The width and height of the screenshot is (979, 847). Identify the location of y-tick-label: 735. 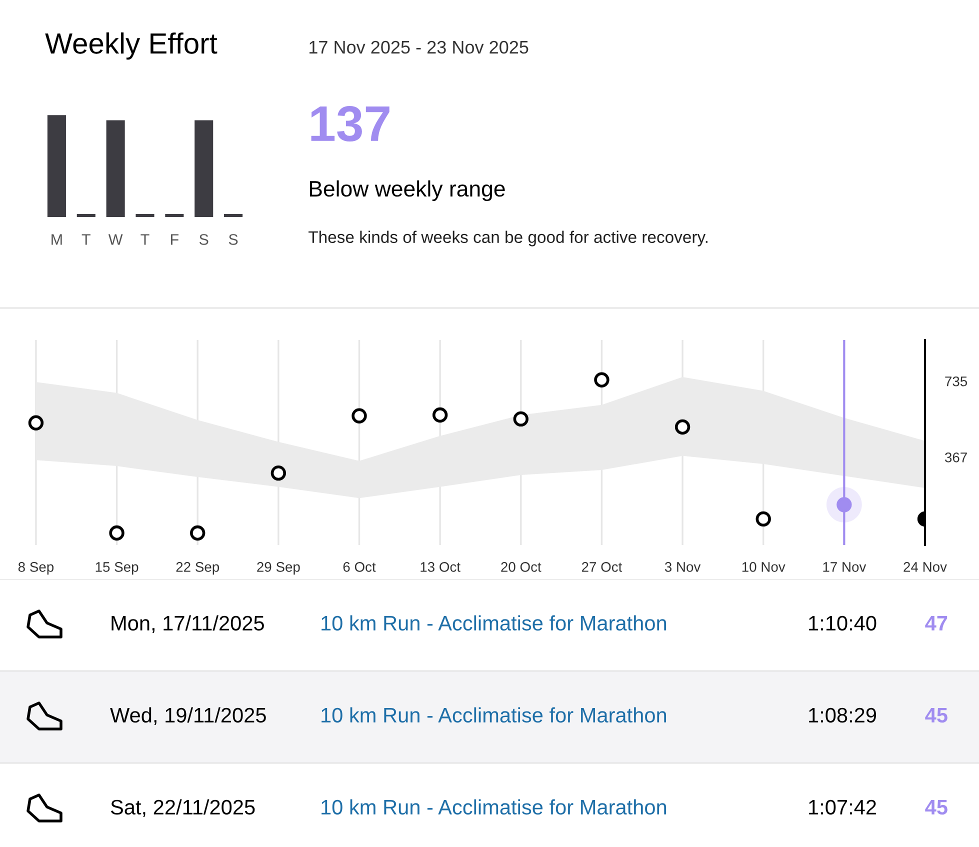
(956, 381).